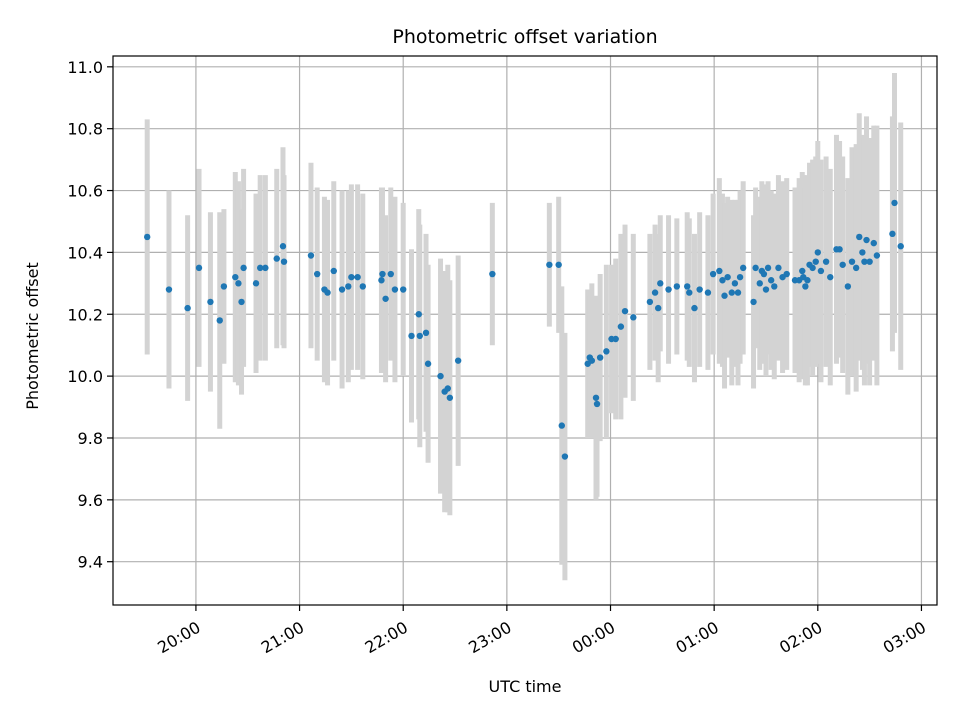 The width and height of the screenshot is (960, 720). I want to click on y-axis: 9.4 9.6 9.8 10.0 10.2 10.4 10.6 10.8 11.0, so click(90, 315).